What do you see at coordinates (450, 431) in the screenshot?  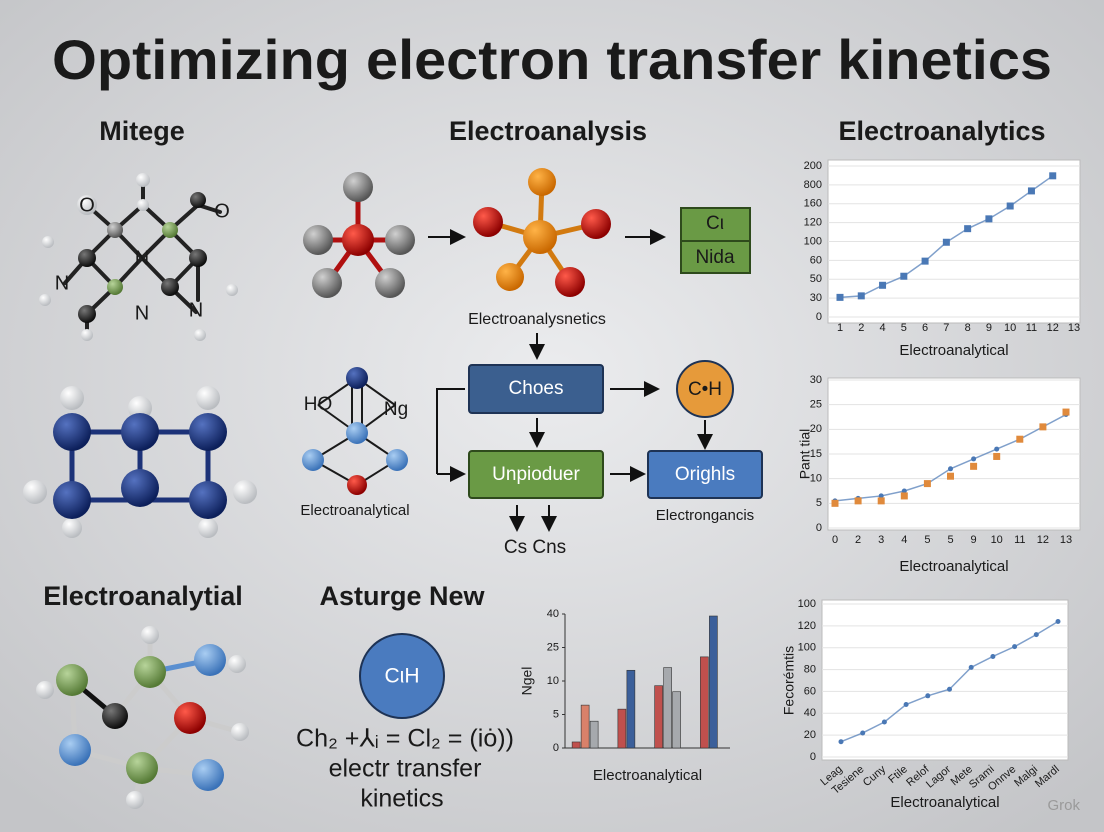 I see `connector` at bounding box center [450, 431].